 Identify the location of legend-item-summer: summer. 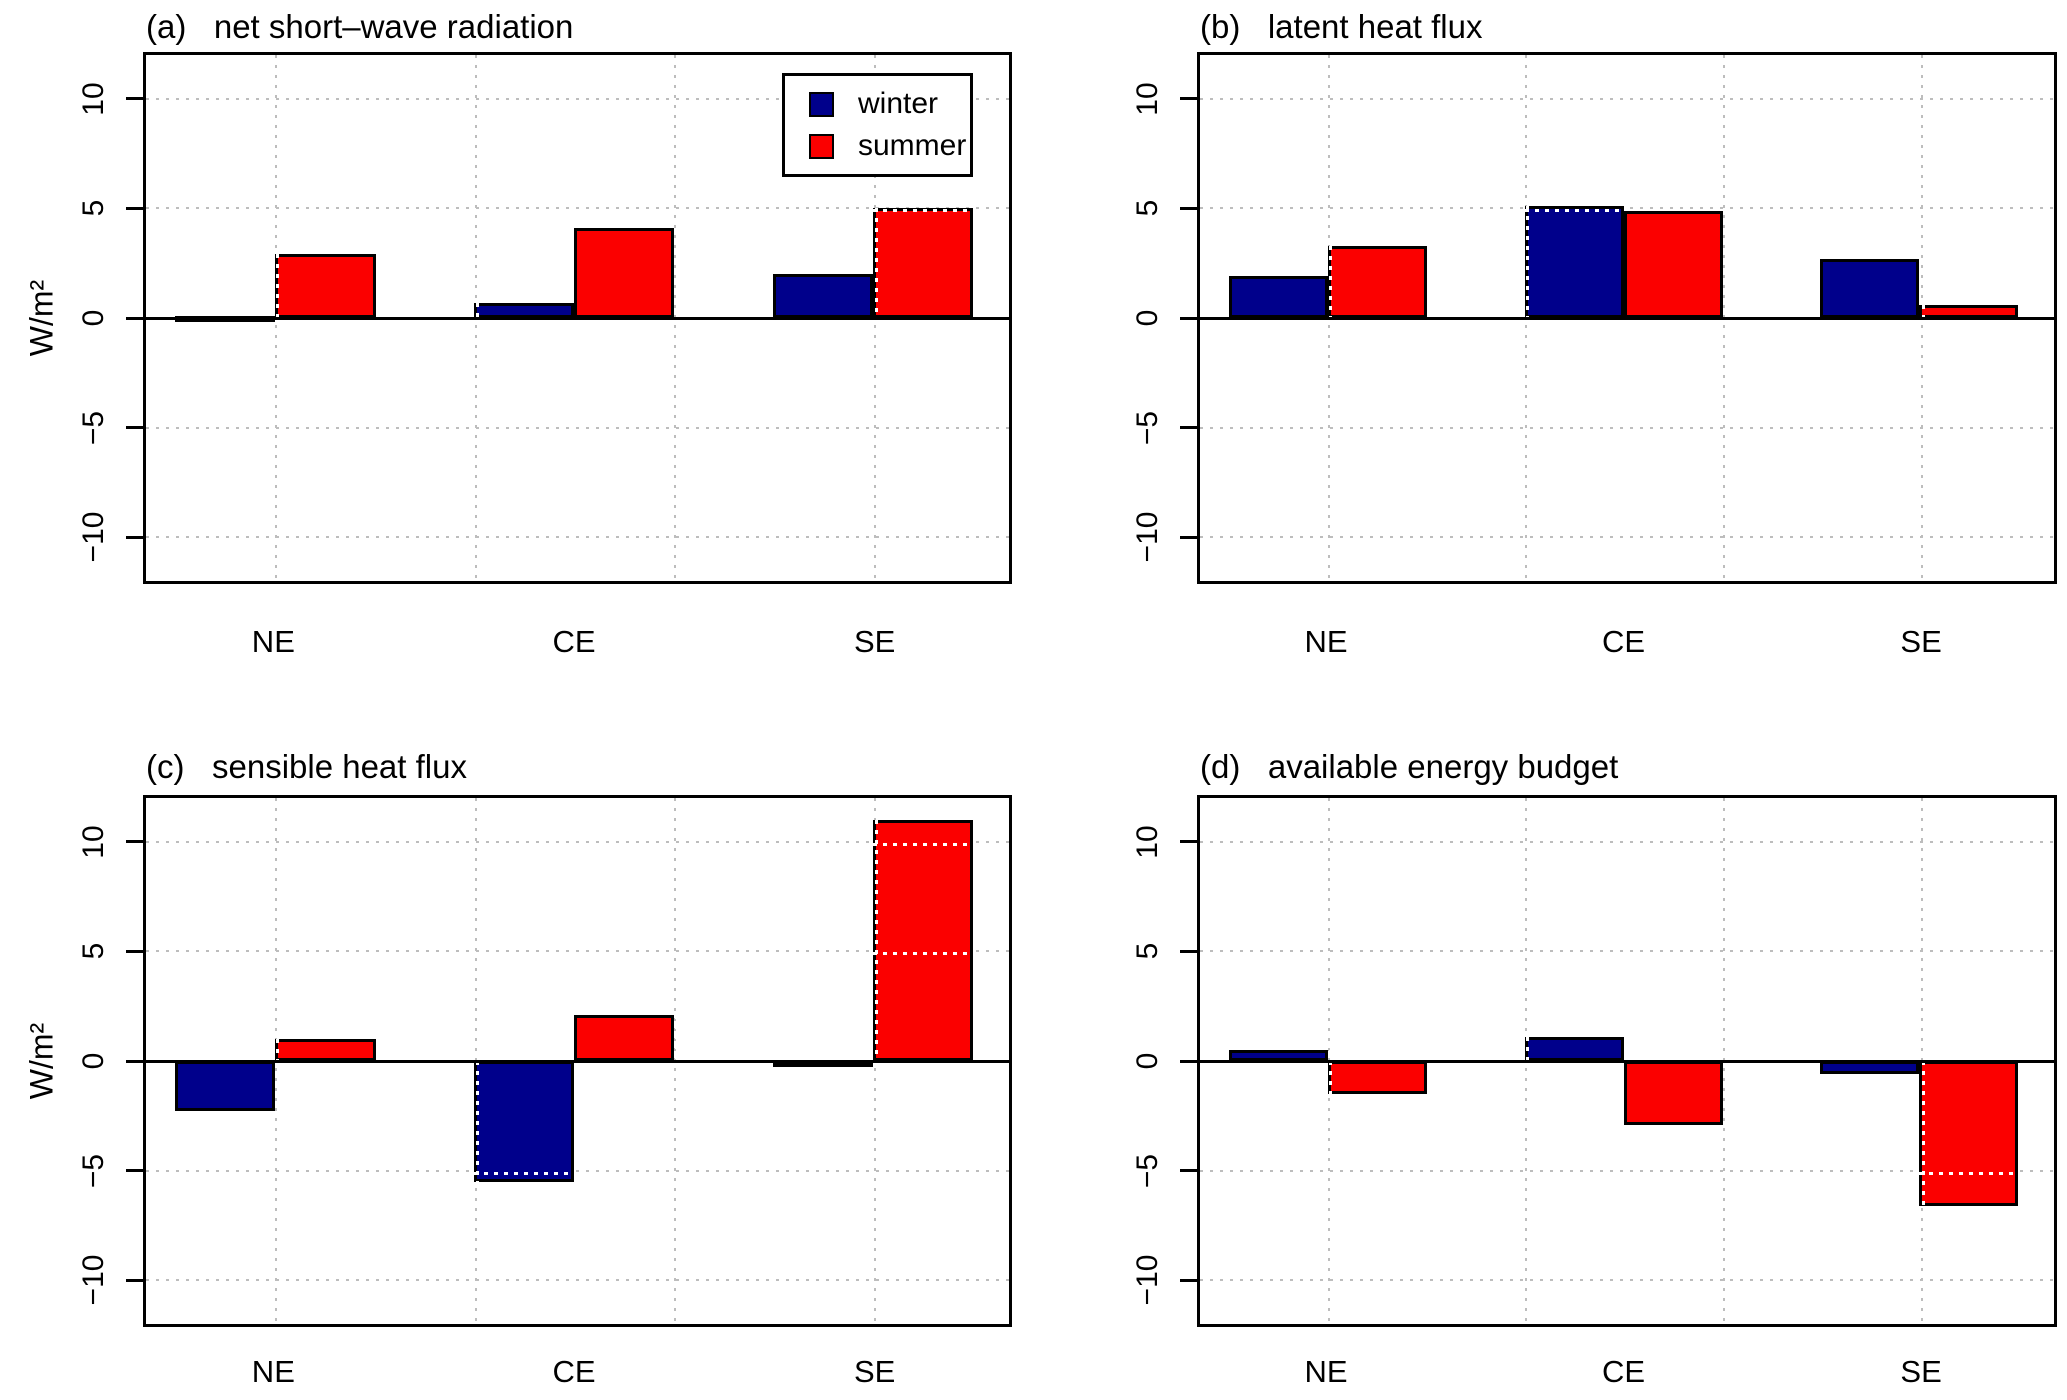
(889, 146).